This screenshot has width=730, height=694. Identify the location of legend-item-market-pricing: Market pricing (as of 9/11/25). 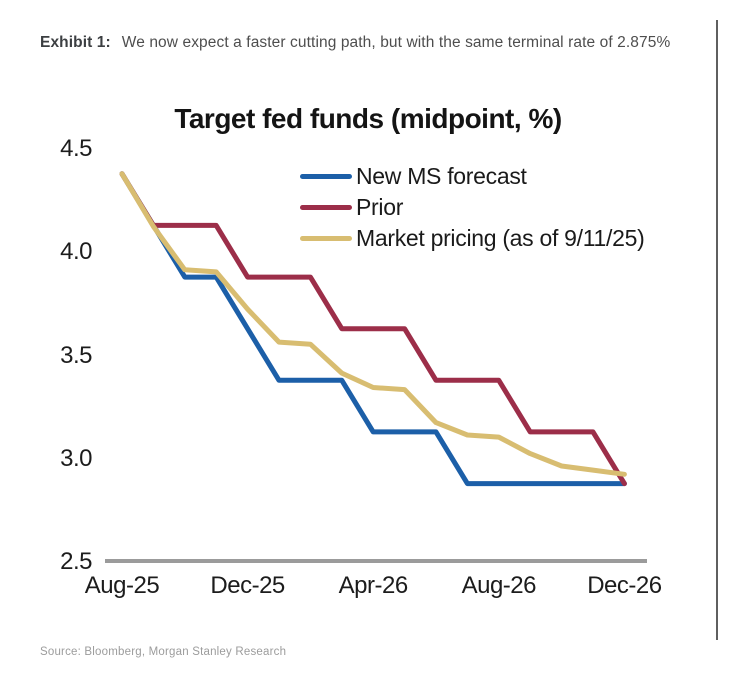
(472, 238).